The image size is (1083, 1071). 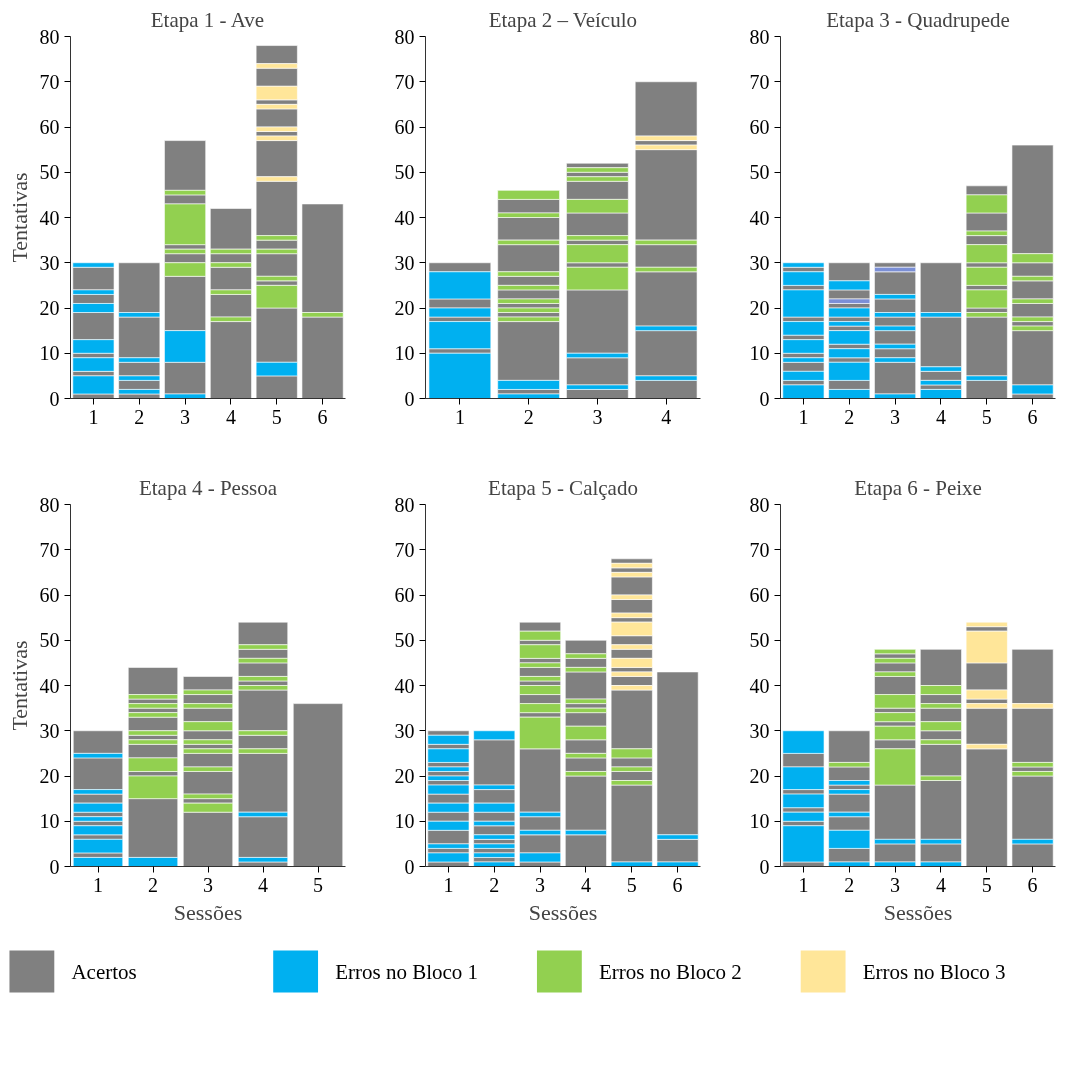 What do you see at coordinates (918, 19) in the screenshot?
I see `chart-title: Etapa 3 - Quadrupede` at bounding box center [918, 19].